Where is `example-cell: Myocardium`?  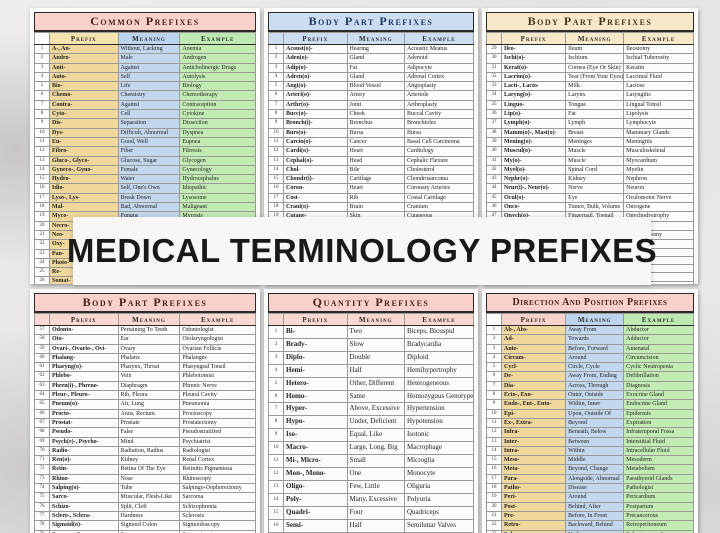
example-cell: Myocardium is located at coordinates (658, 160).